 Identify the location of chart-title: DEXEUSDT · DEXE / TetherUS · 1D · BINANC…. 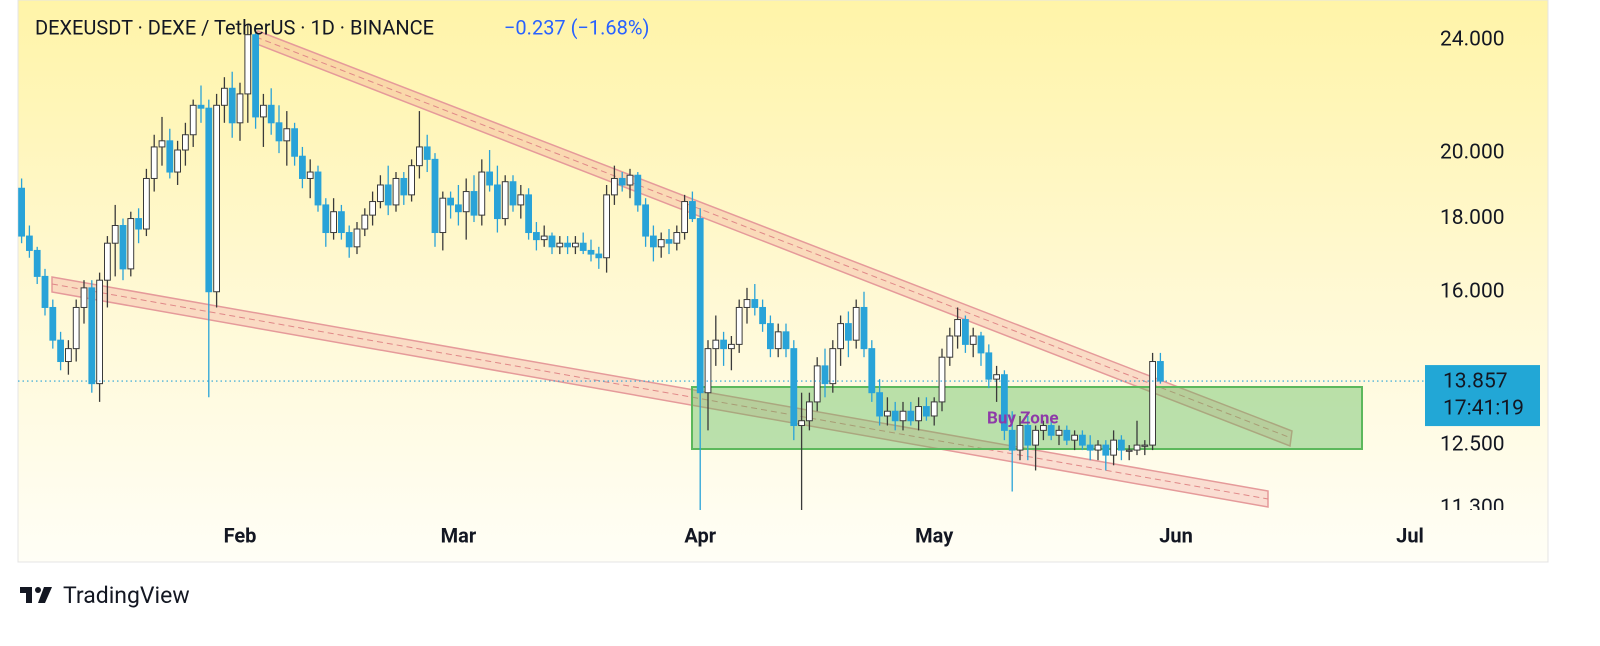
(234, 27).